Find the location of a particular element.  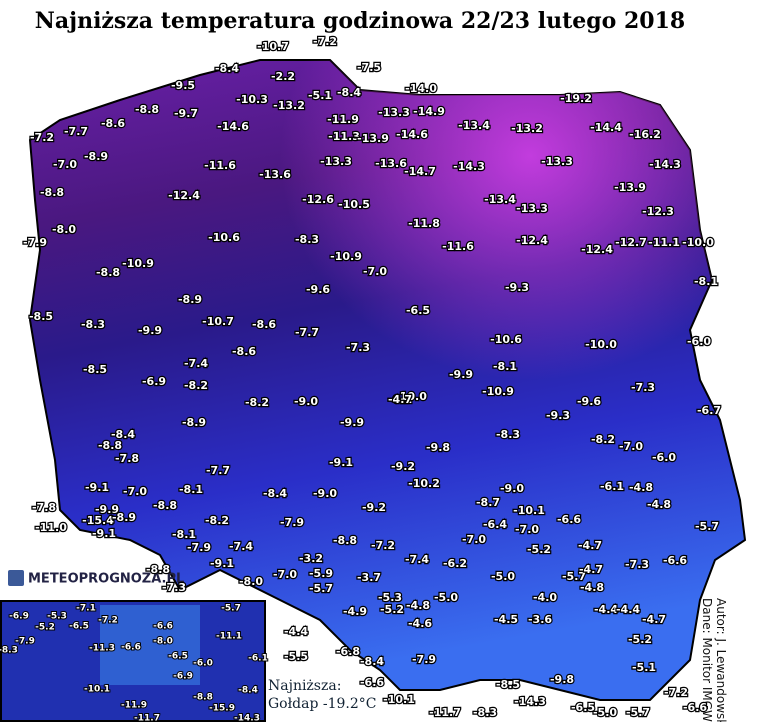

station-value: -6.8 is located at coordinates (348, 651).